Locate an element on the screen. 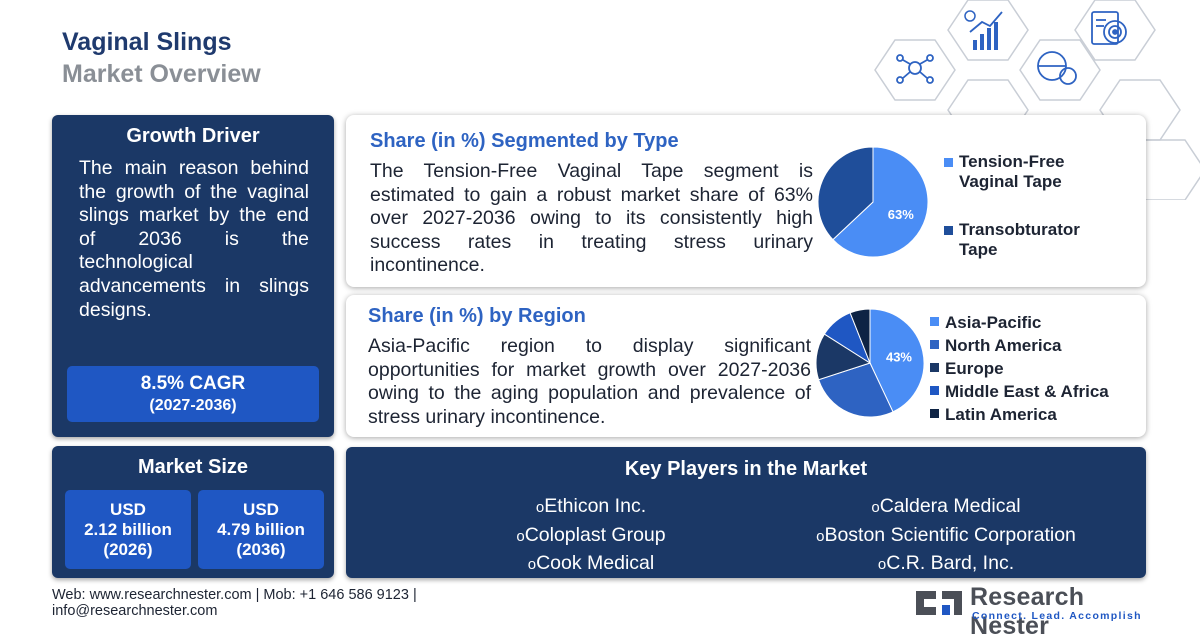  legend-item: Asia-Pacific is located at coordinates (1035, 322).